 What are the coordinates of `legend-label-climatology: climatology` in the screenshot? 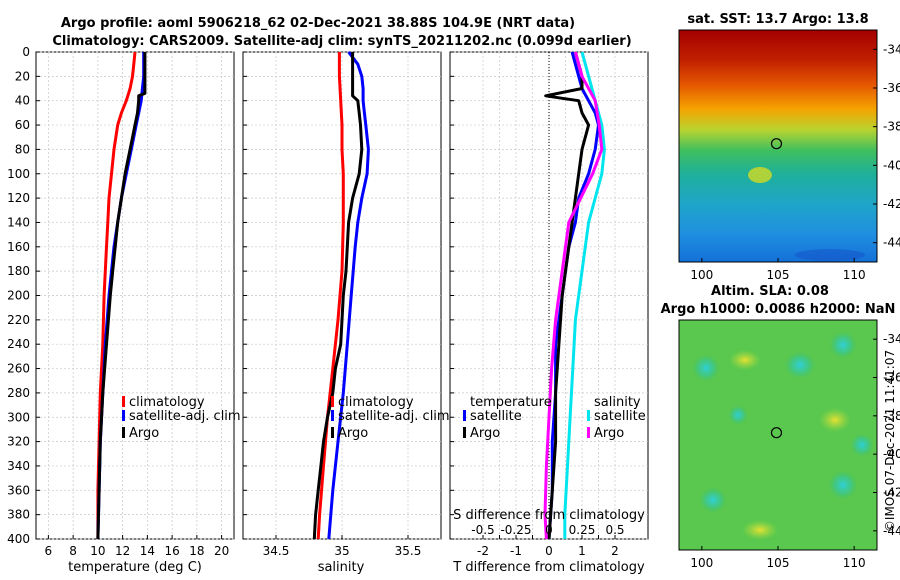 It's located at (167, 402).